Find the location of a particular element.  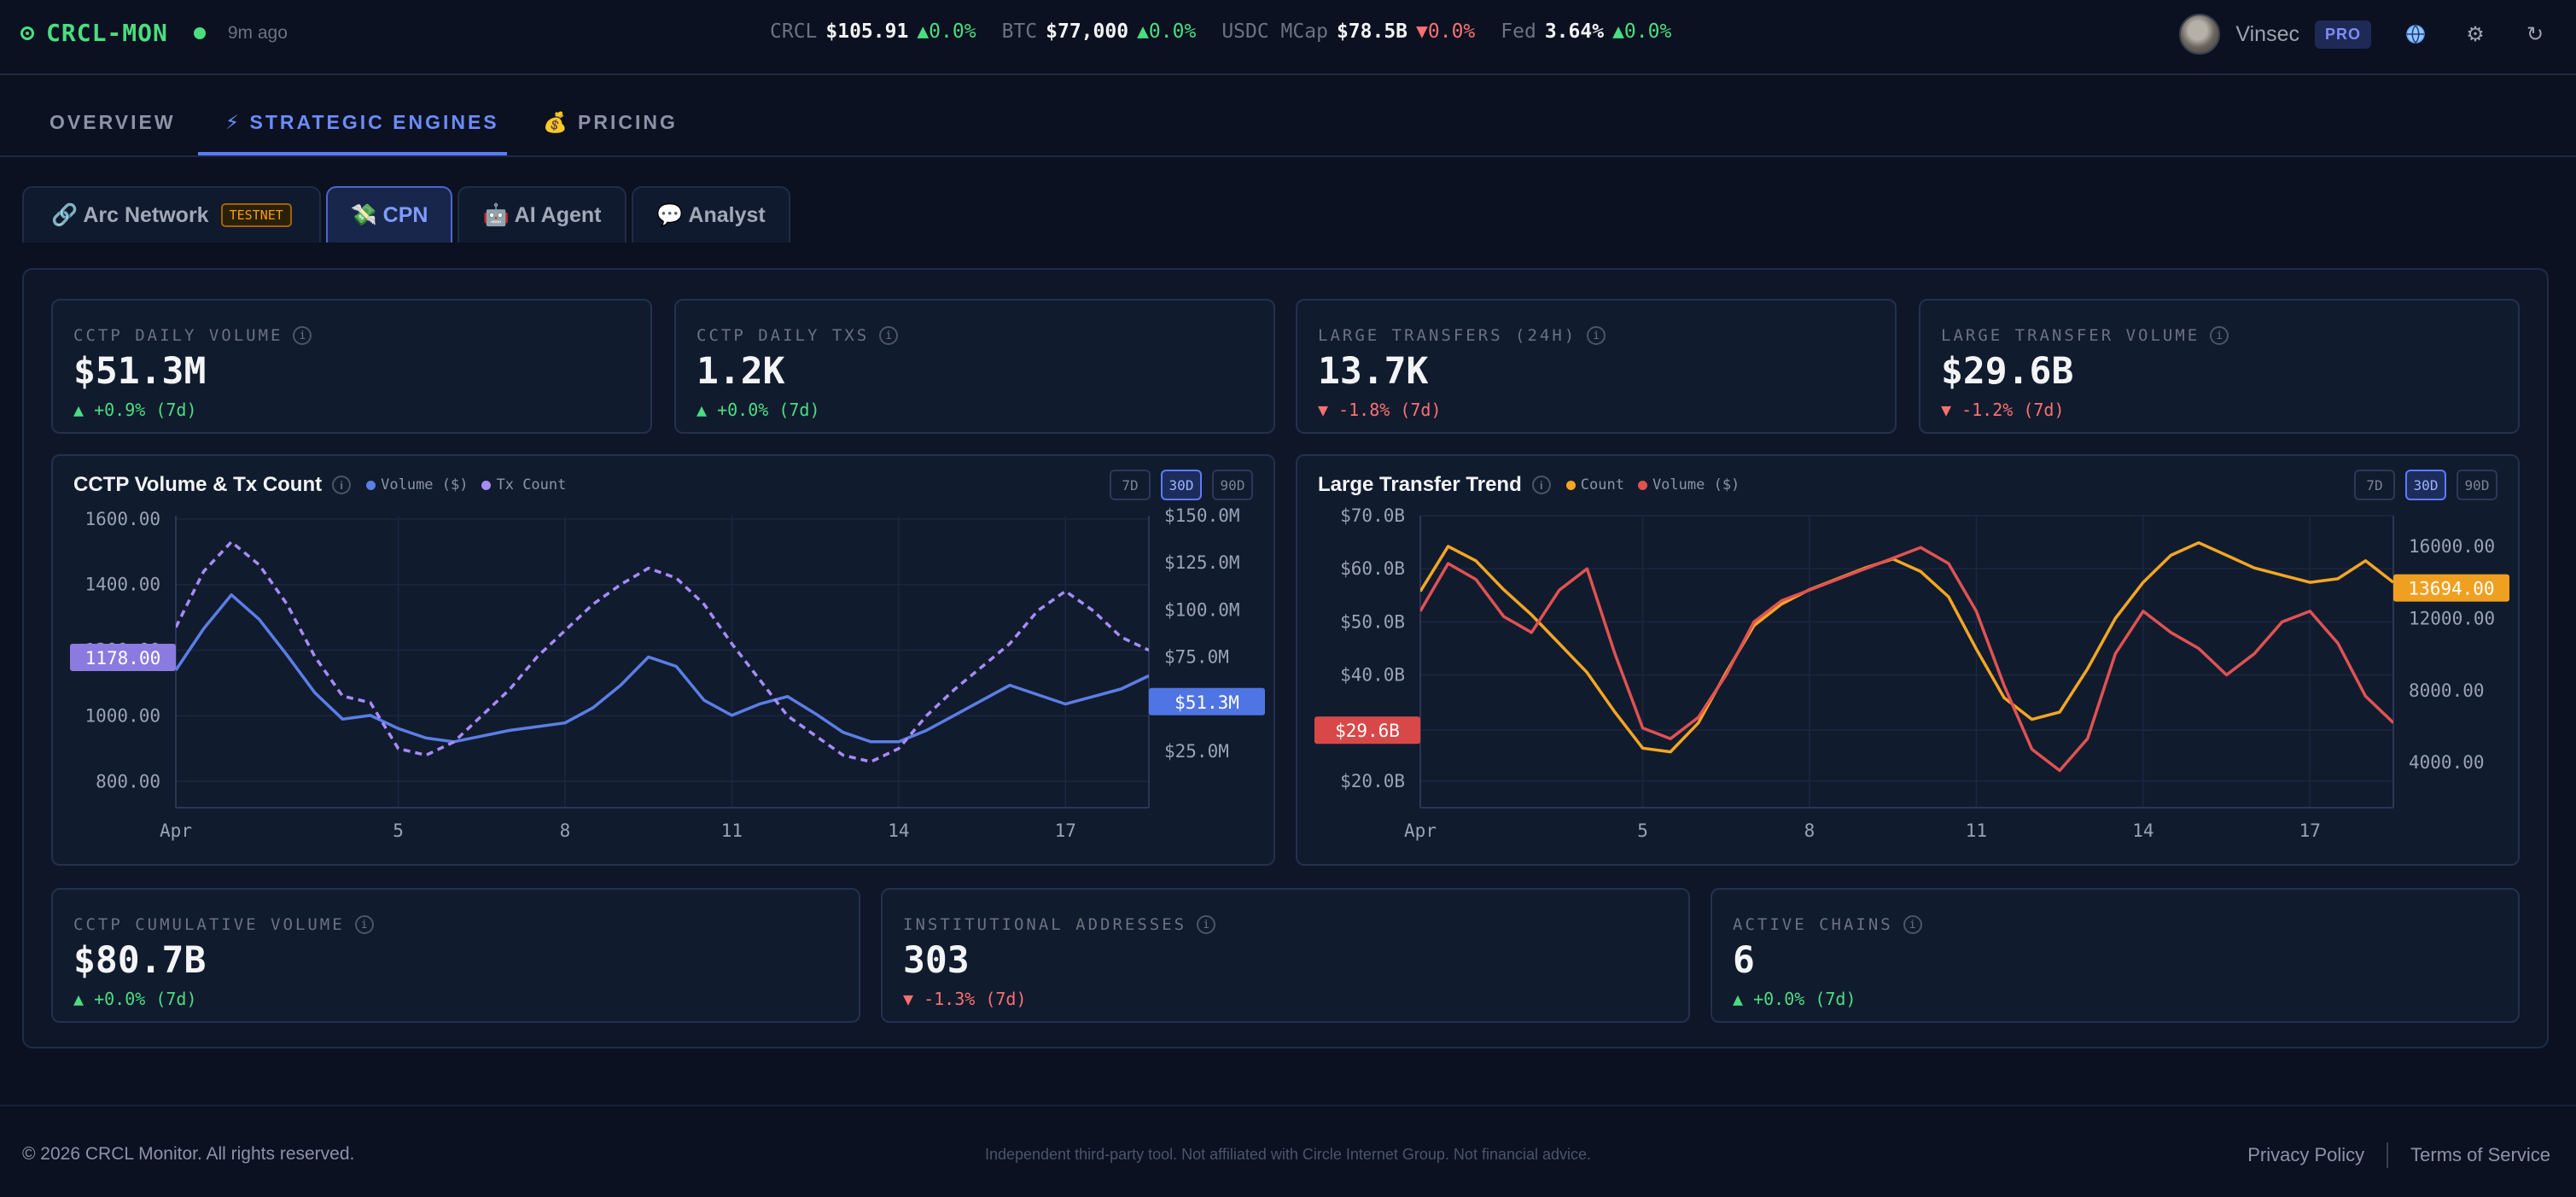

footer-links: Privacy Policy Terms of Service is located at coordinates (2398, 1155).